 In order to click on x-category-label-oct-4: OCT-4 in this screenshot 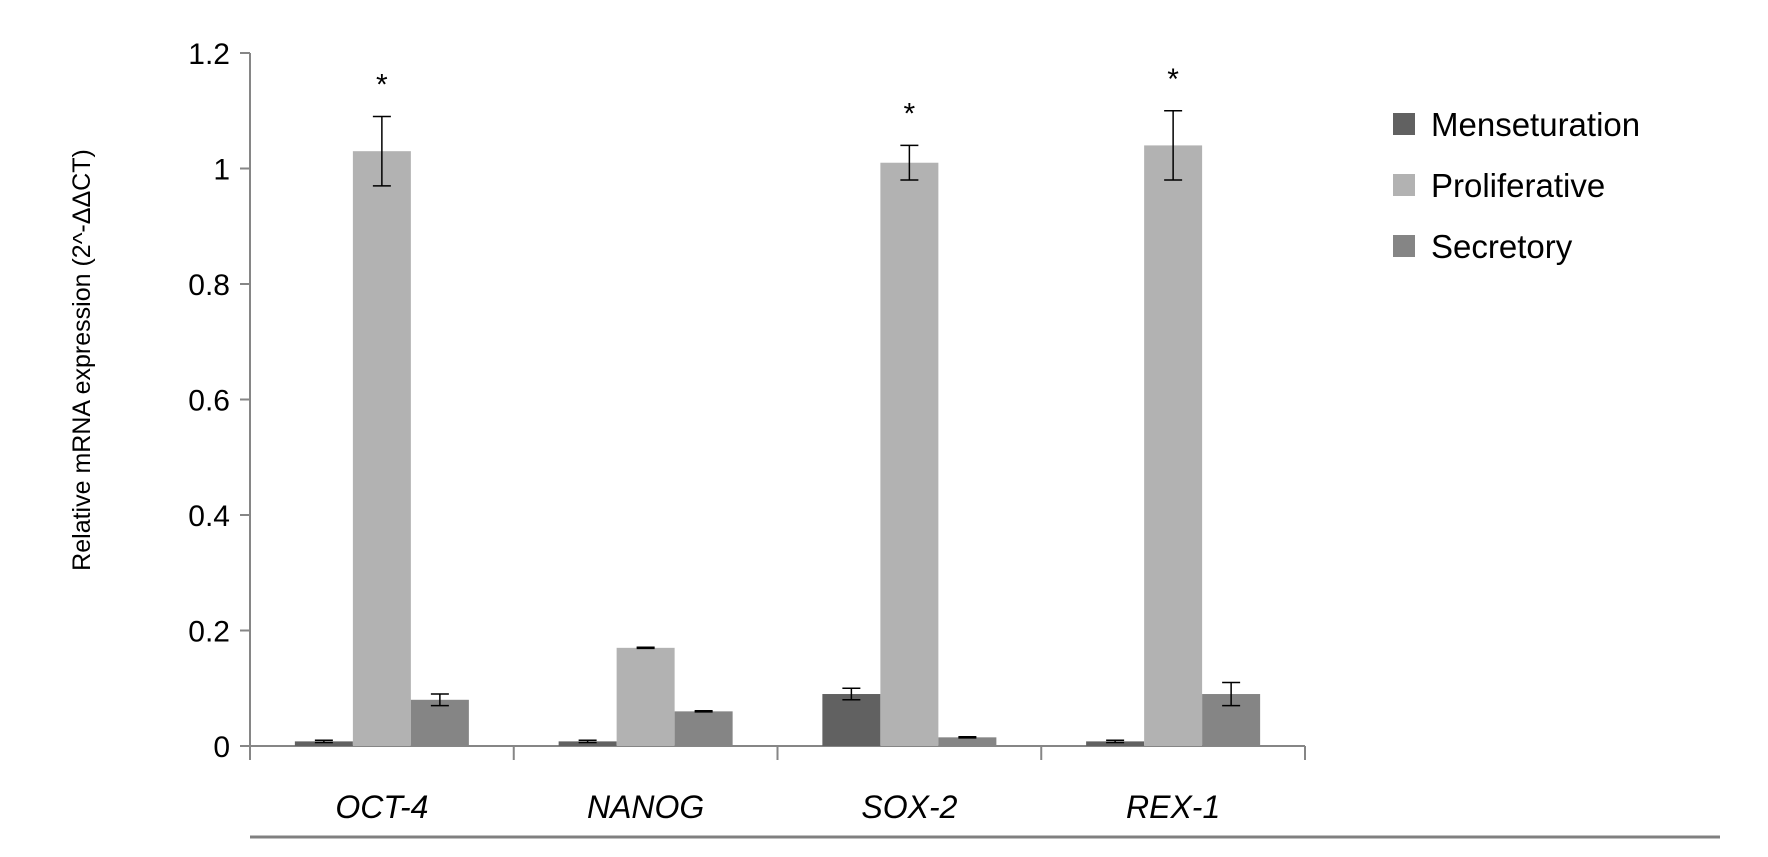, I will do `click(381, 807)`.